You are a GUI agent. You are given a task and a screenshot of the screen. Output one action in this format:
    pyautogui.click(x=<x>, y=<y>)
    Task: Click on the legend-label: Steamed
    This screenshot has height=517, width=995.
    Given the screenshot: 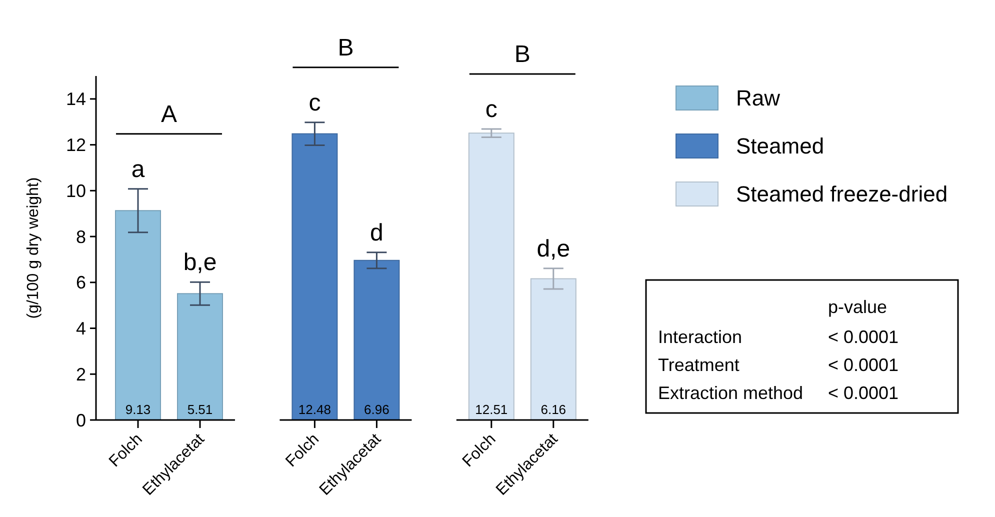 What is the action you would take?
    pyautogui.click(x=780, y=146)
    